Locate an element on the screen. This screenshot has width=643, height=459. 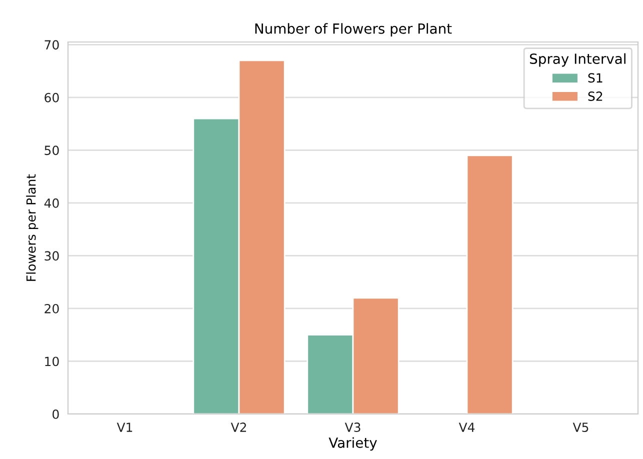
y-axis-title: Flowers per Plant is located at coordinates (32, 227).